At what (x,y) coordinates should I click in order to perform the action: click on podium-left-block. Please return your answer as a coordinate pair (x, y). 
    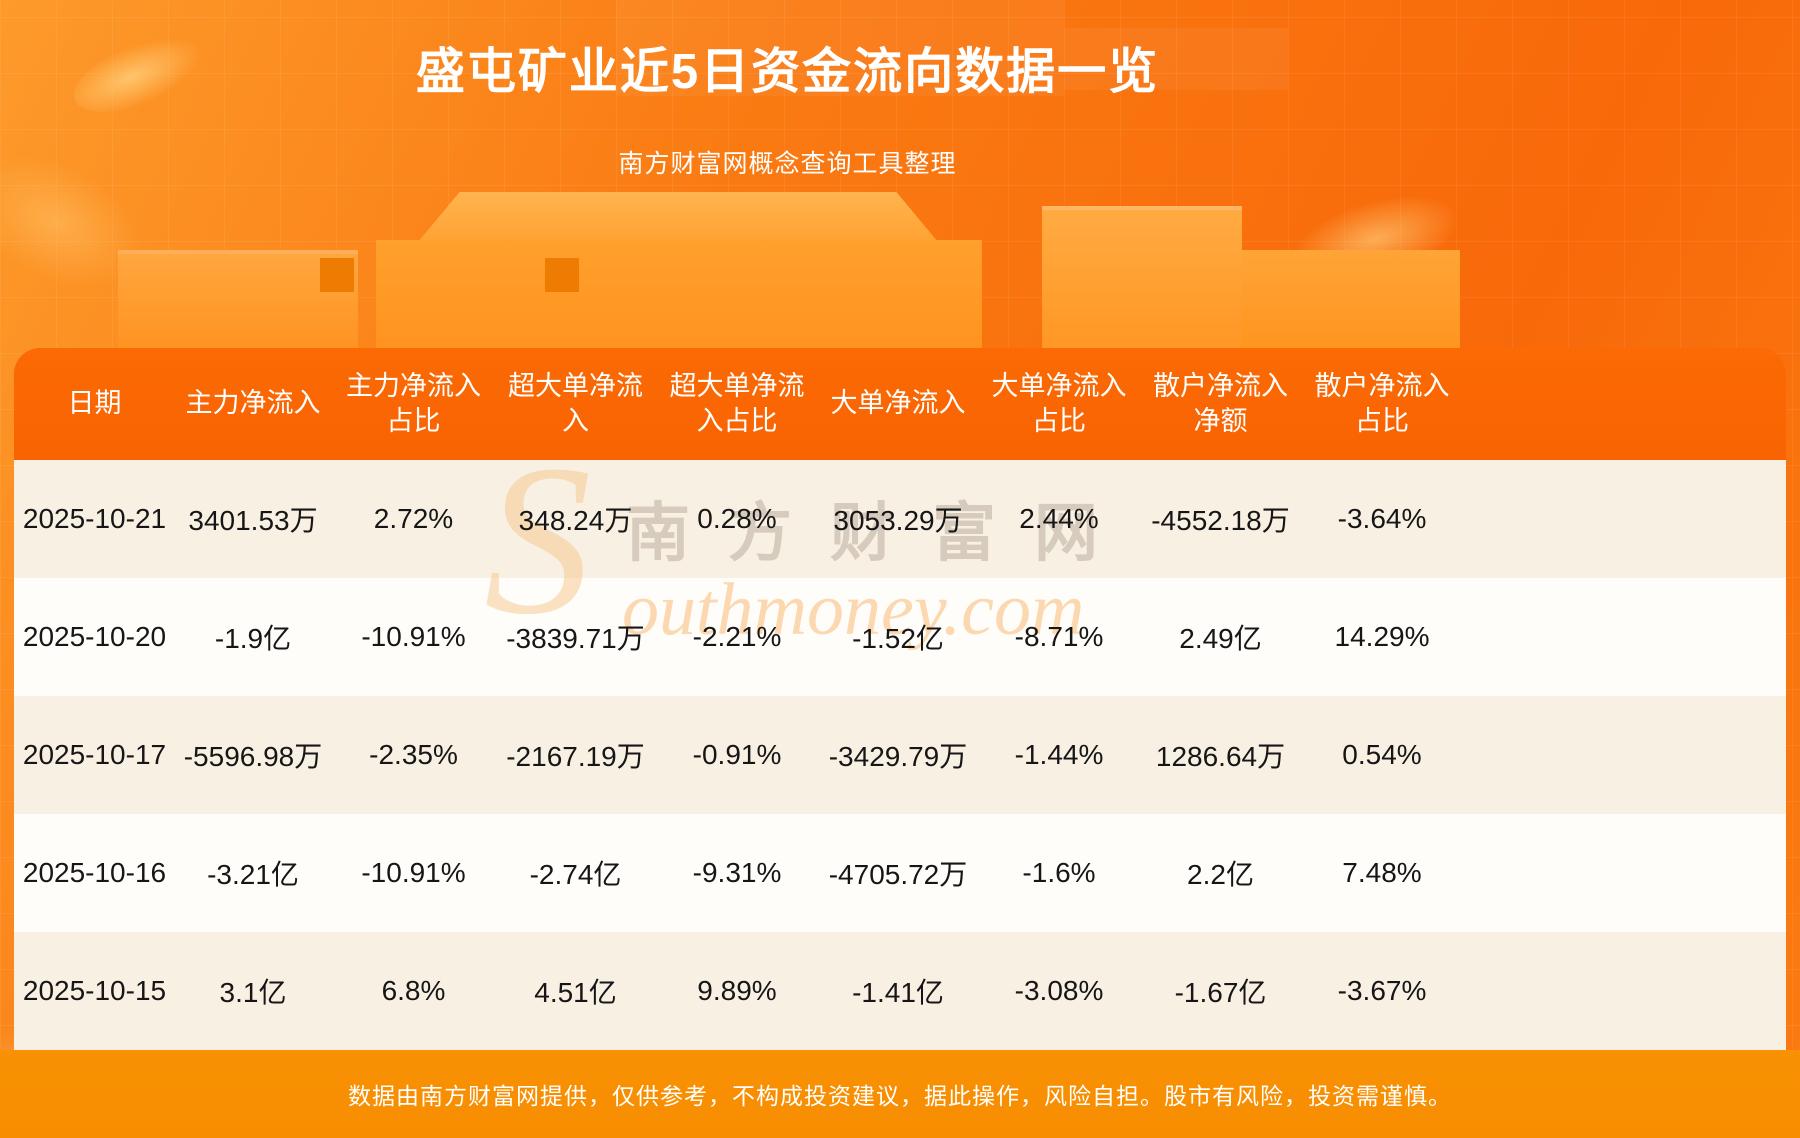
    Looking at the image, I should click on (238, 299).